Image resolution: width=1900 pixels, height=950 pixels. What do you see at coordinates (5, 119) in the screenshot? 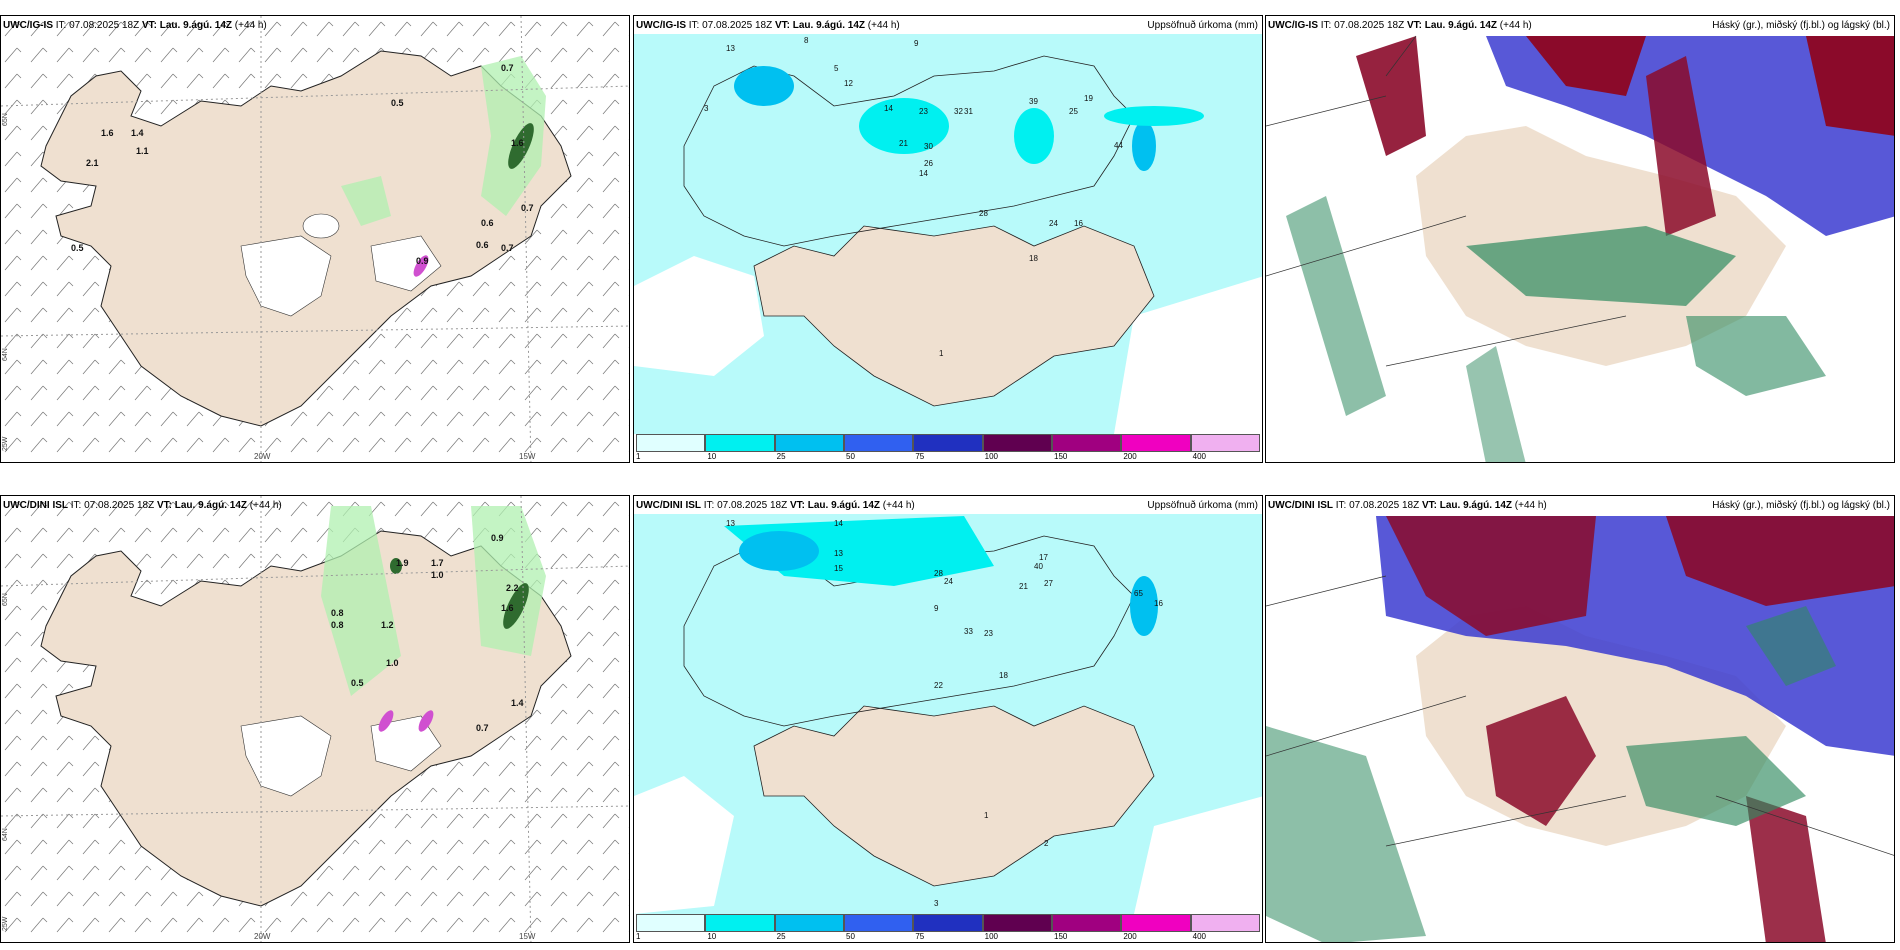
I see `lat-label-65: 65N` at bounding box center [5, 119].